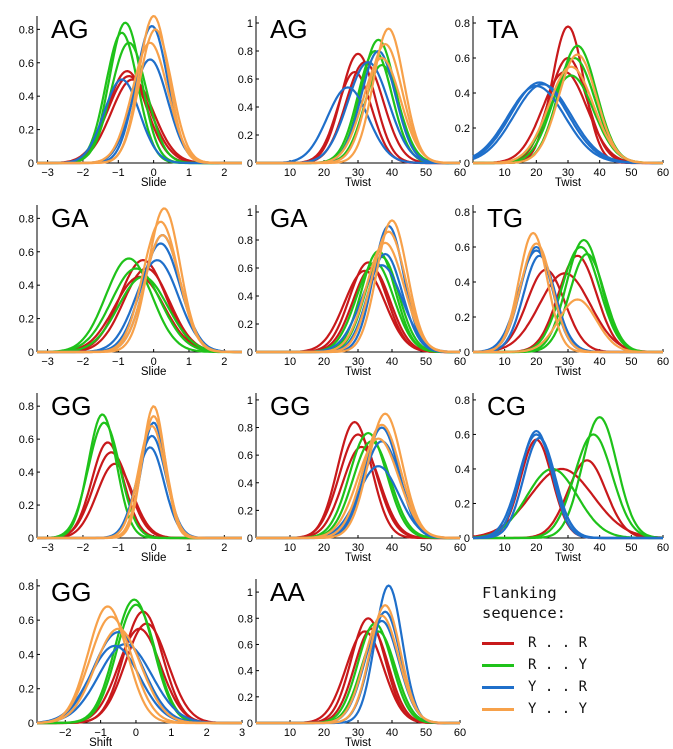  I want to click on legend-item-yy: Y . . Y, so click(534, 709).